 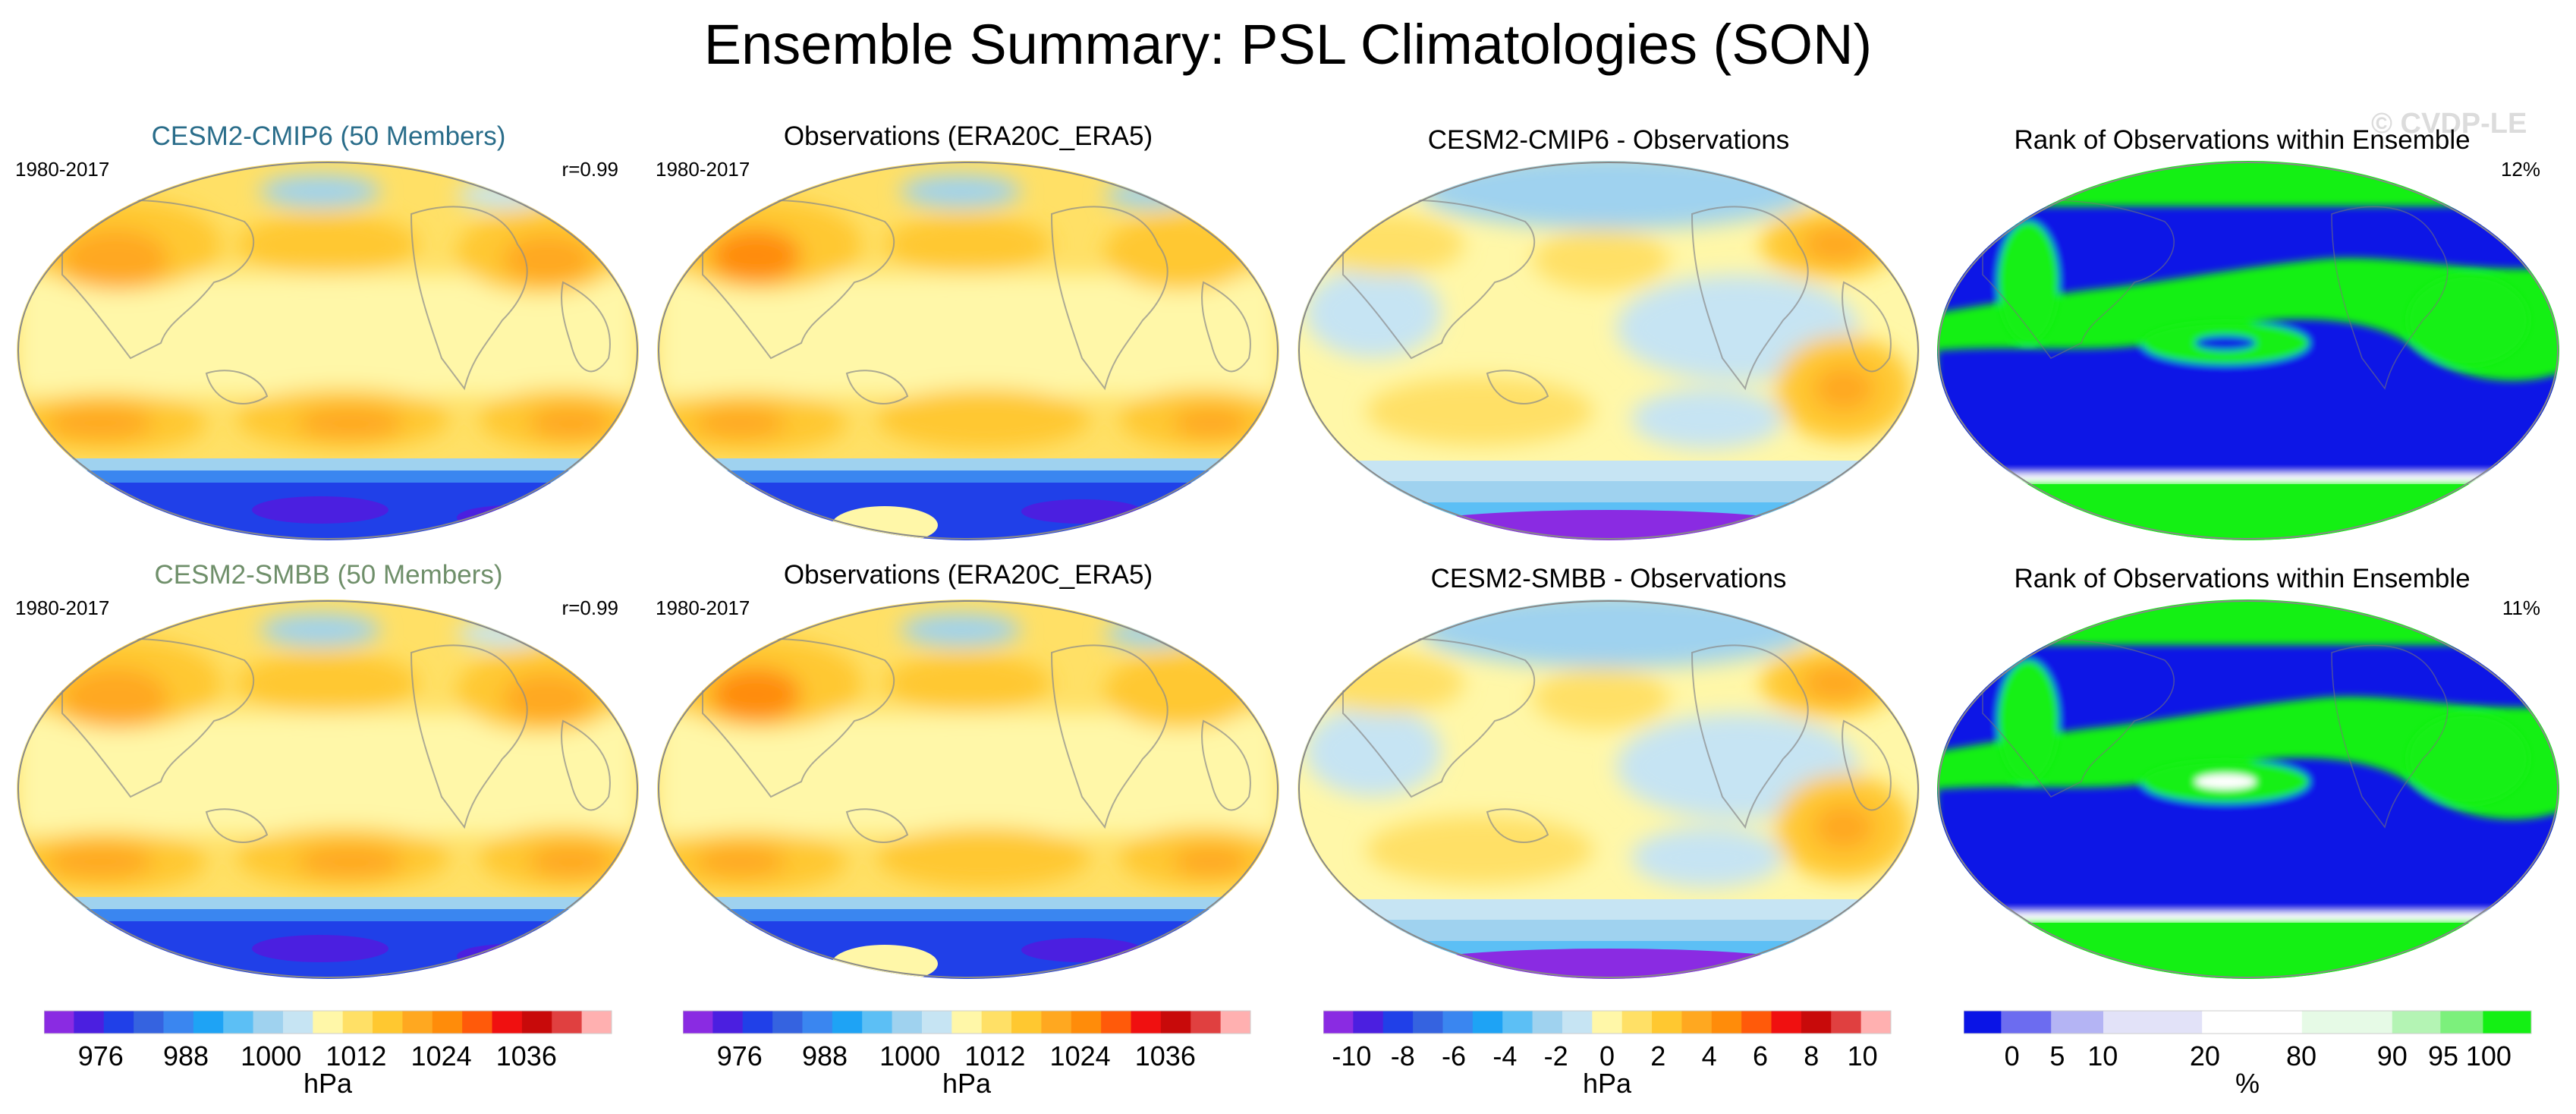 What do you see at coordinates (1863, 1056) in the screenshot?
I see `colorbar-tick-label: 10` at bounding box center [1863, 1056].